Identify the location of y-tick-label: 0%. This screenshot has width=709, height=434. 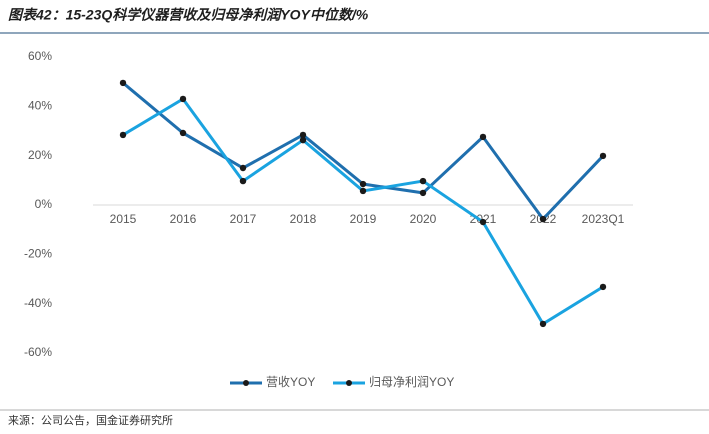
(44, 204).